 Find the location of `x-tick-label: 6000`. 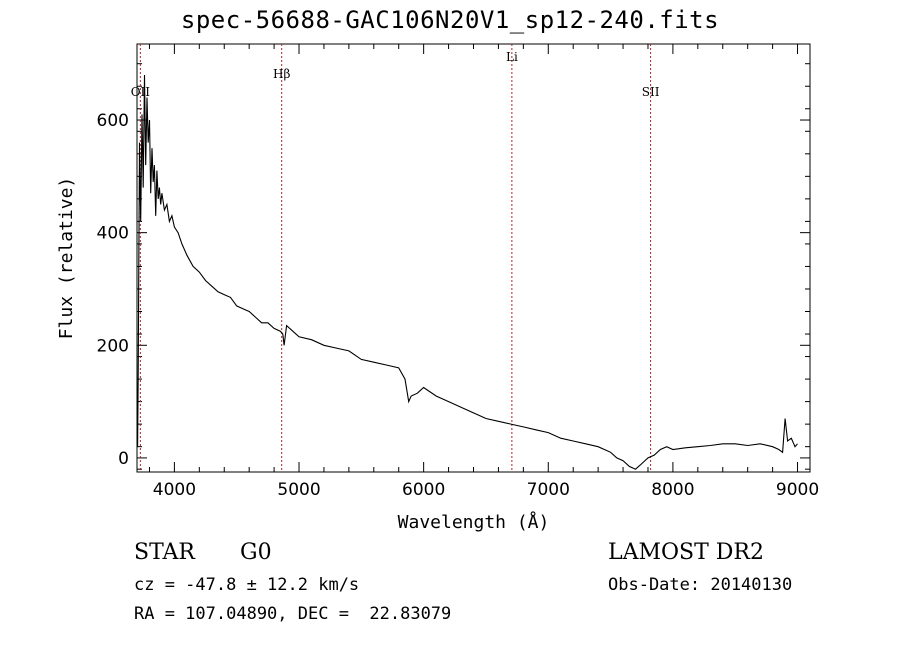

x-tick-label: 6000 is located at coordinates (423, 490).